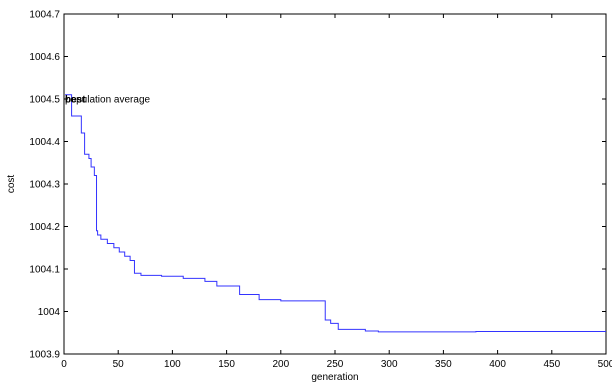 The width and height of the screenshot is (612, 388). I want to click on x-axis-title: generation, so click(334, 377).